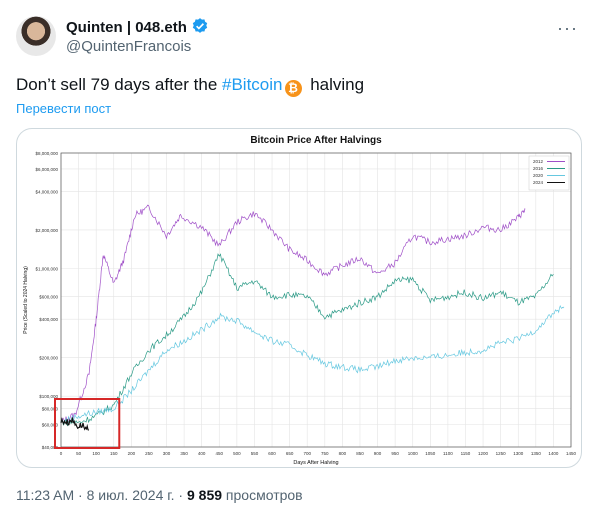 The width and height of the screenshot is (598, 524). I want to click on legend-label: 2020, so click(538, 175).